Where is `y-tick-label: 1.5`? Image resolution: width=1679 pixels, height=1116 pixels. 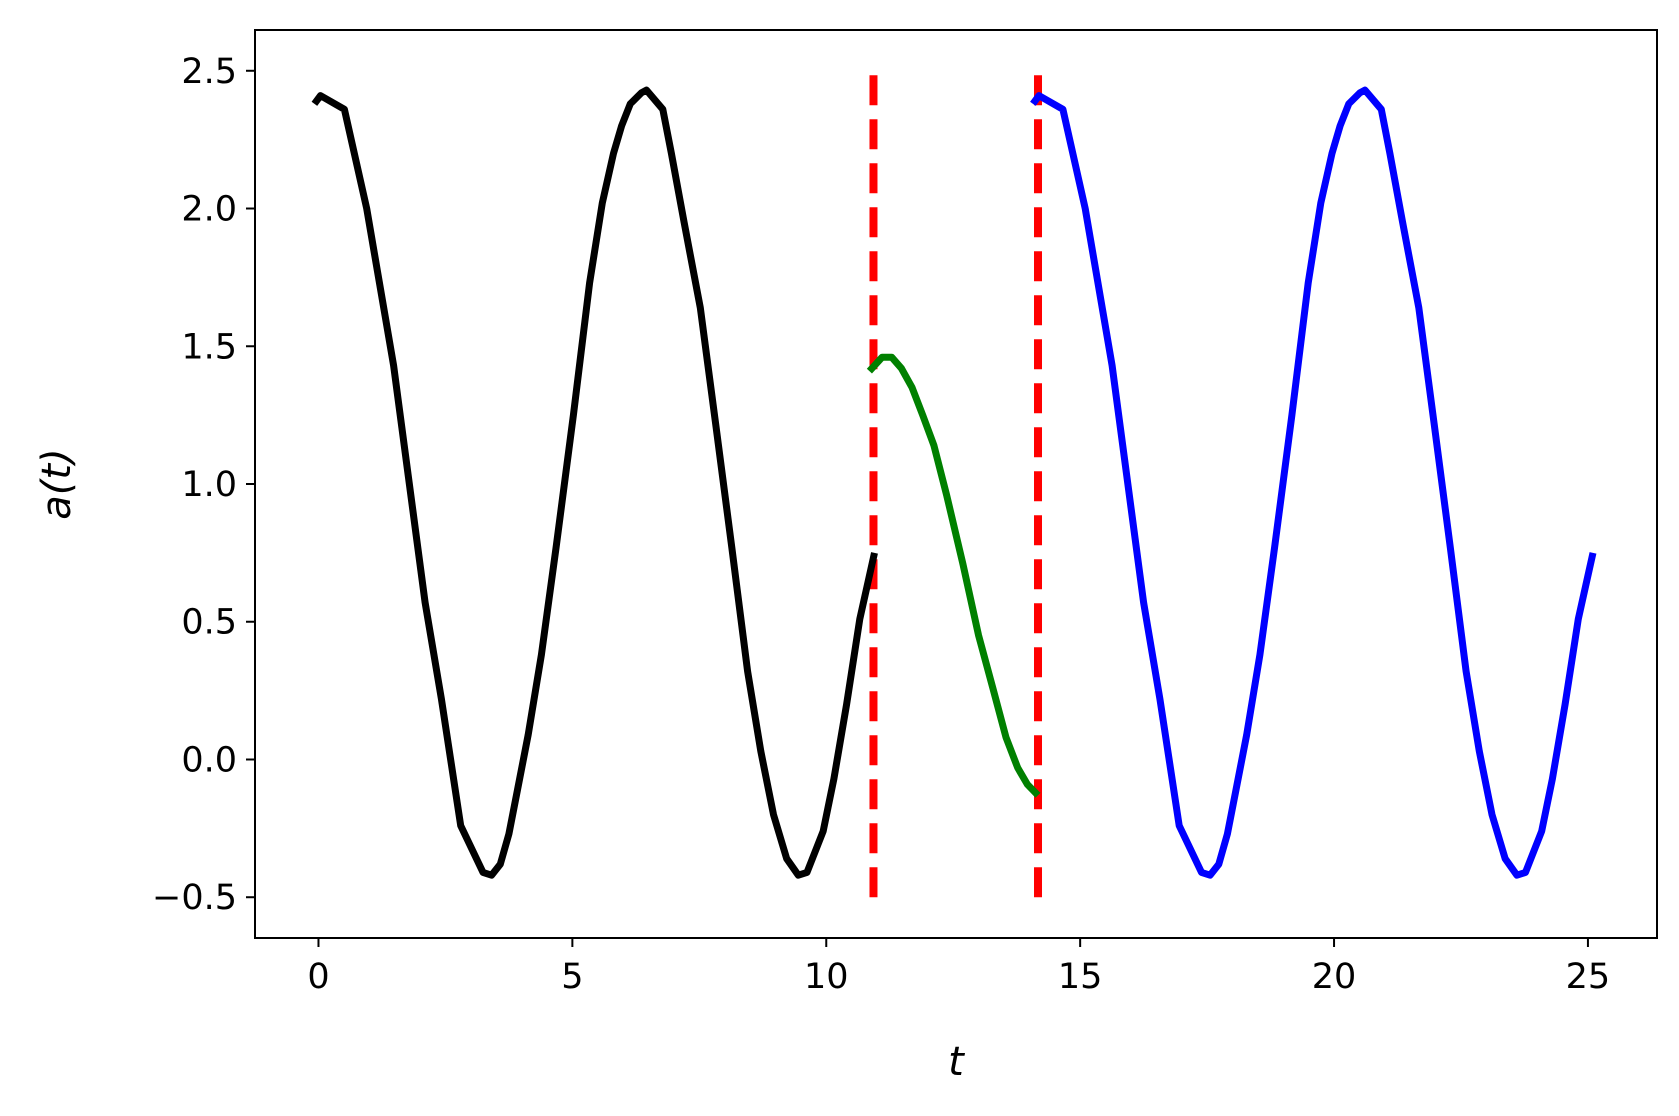
y-tick-label: 1.5 is located at coordinates (209, 347).